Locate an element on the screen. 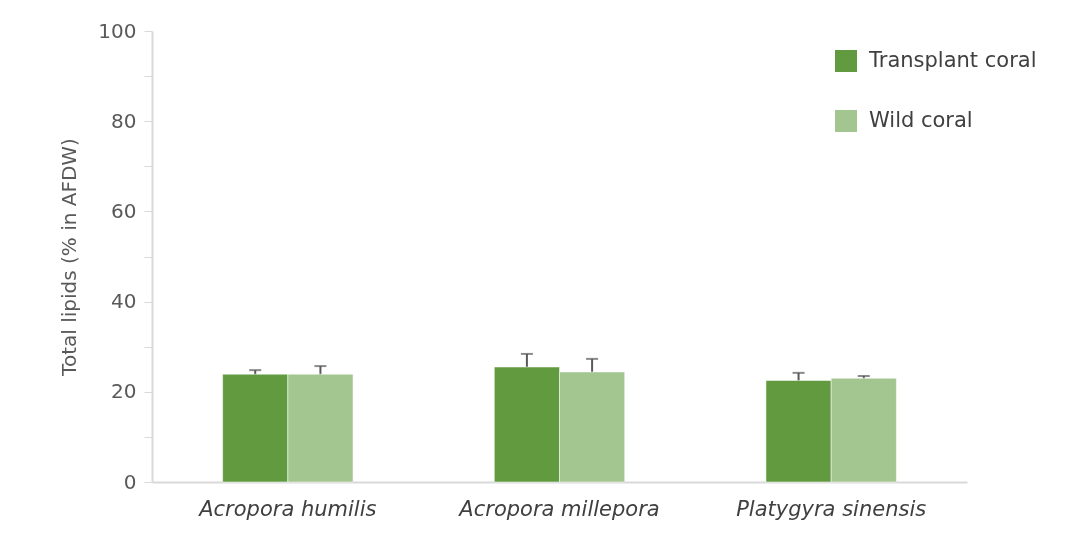  y-tick-label: 100 is located at coordinates (117, 30).